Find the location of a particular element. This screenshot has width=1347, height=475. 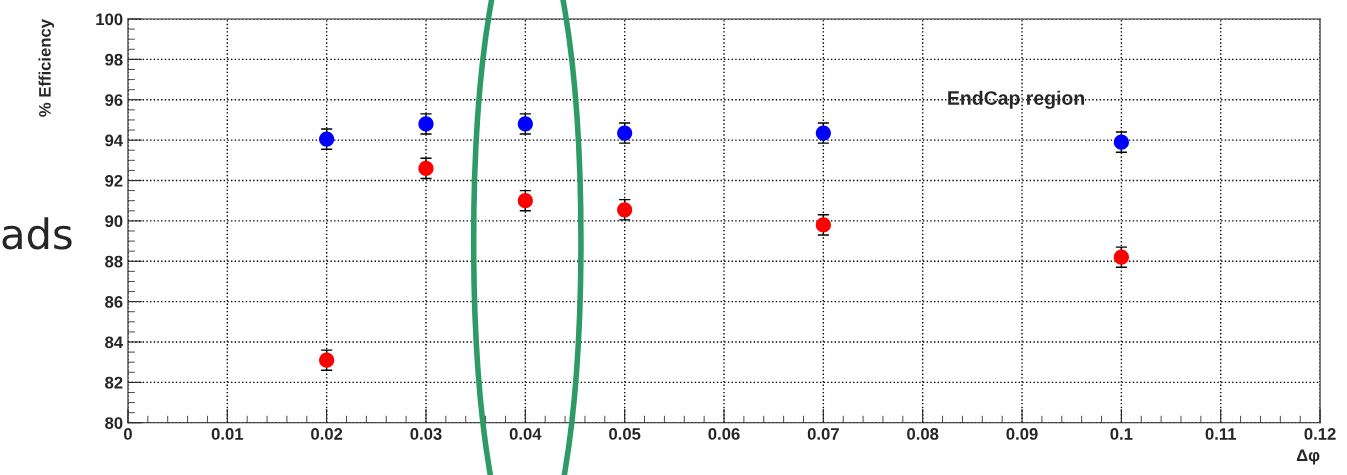

x-tick-label: 0.1 is located at coordinates (1121, 434).